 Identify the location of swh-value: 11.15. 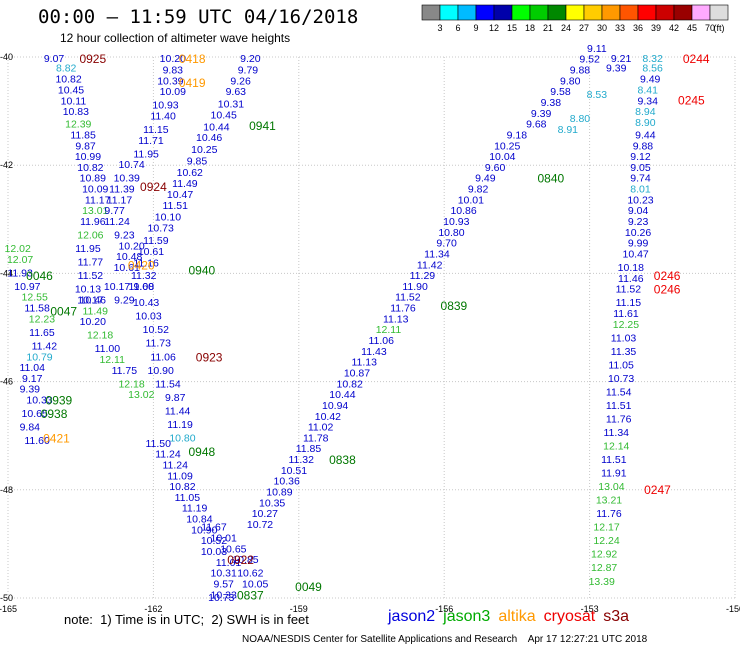
(629, 303).